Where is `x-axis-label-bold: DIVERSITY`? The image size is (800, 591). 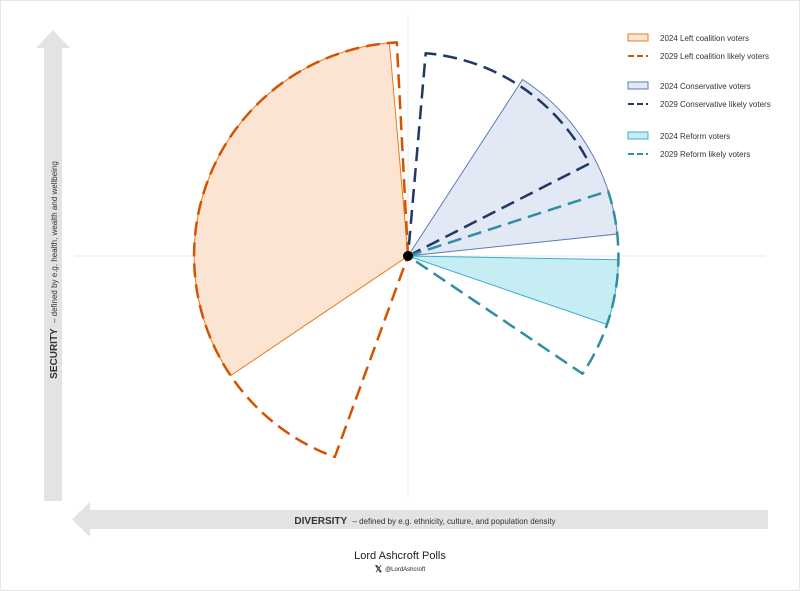 x-axis-label-bold: DIVERSITY is located at coordinates (320, 521).